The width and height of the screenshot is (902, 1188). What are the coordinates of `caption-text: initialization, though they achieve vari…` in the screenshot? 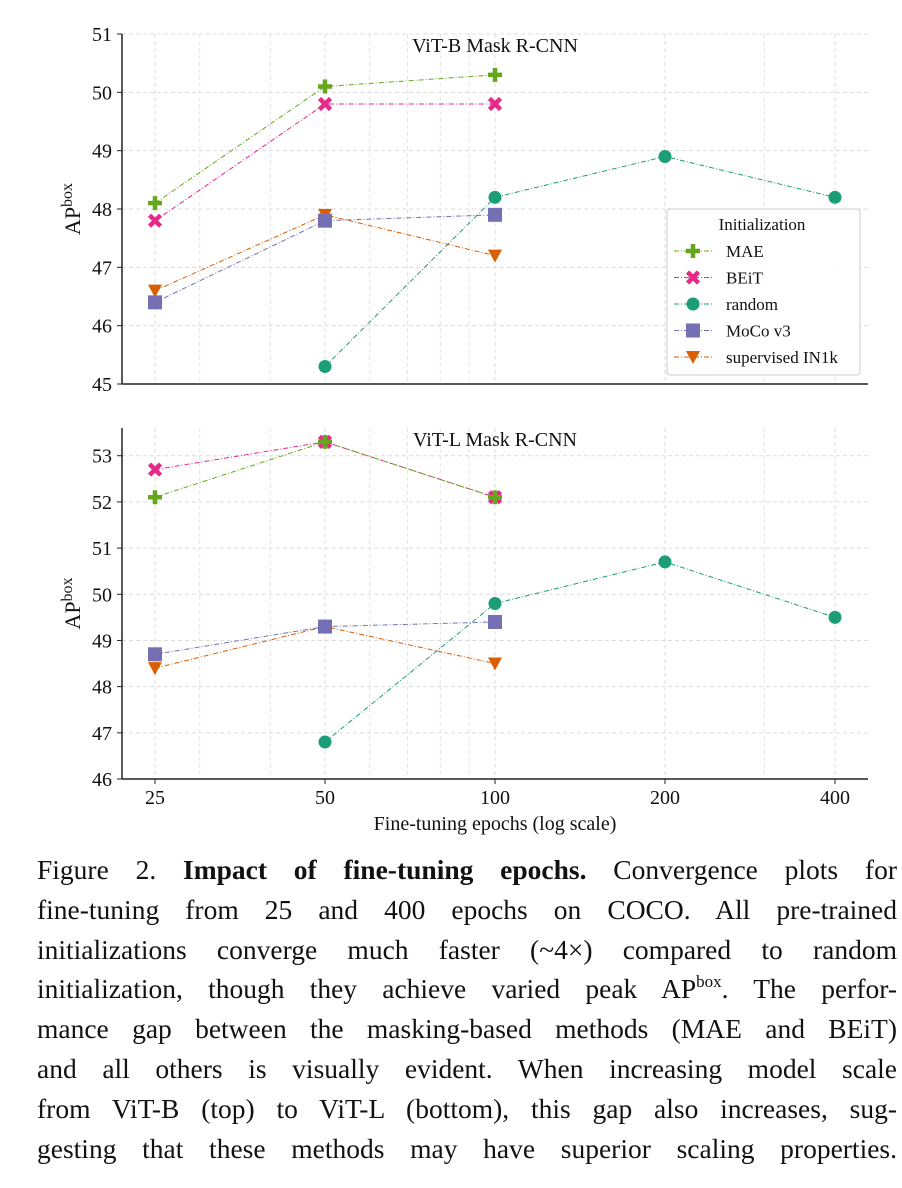 It's located at (367, 989).